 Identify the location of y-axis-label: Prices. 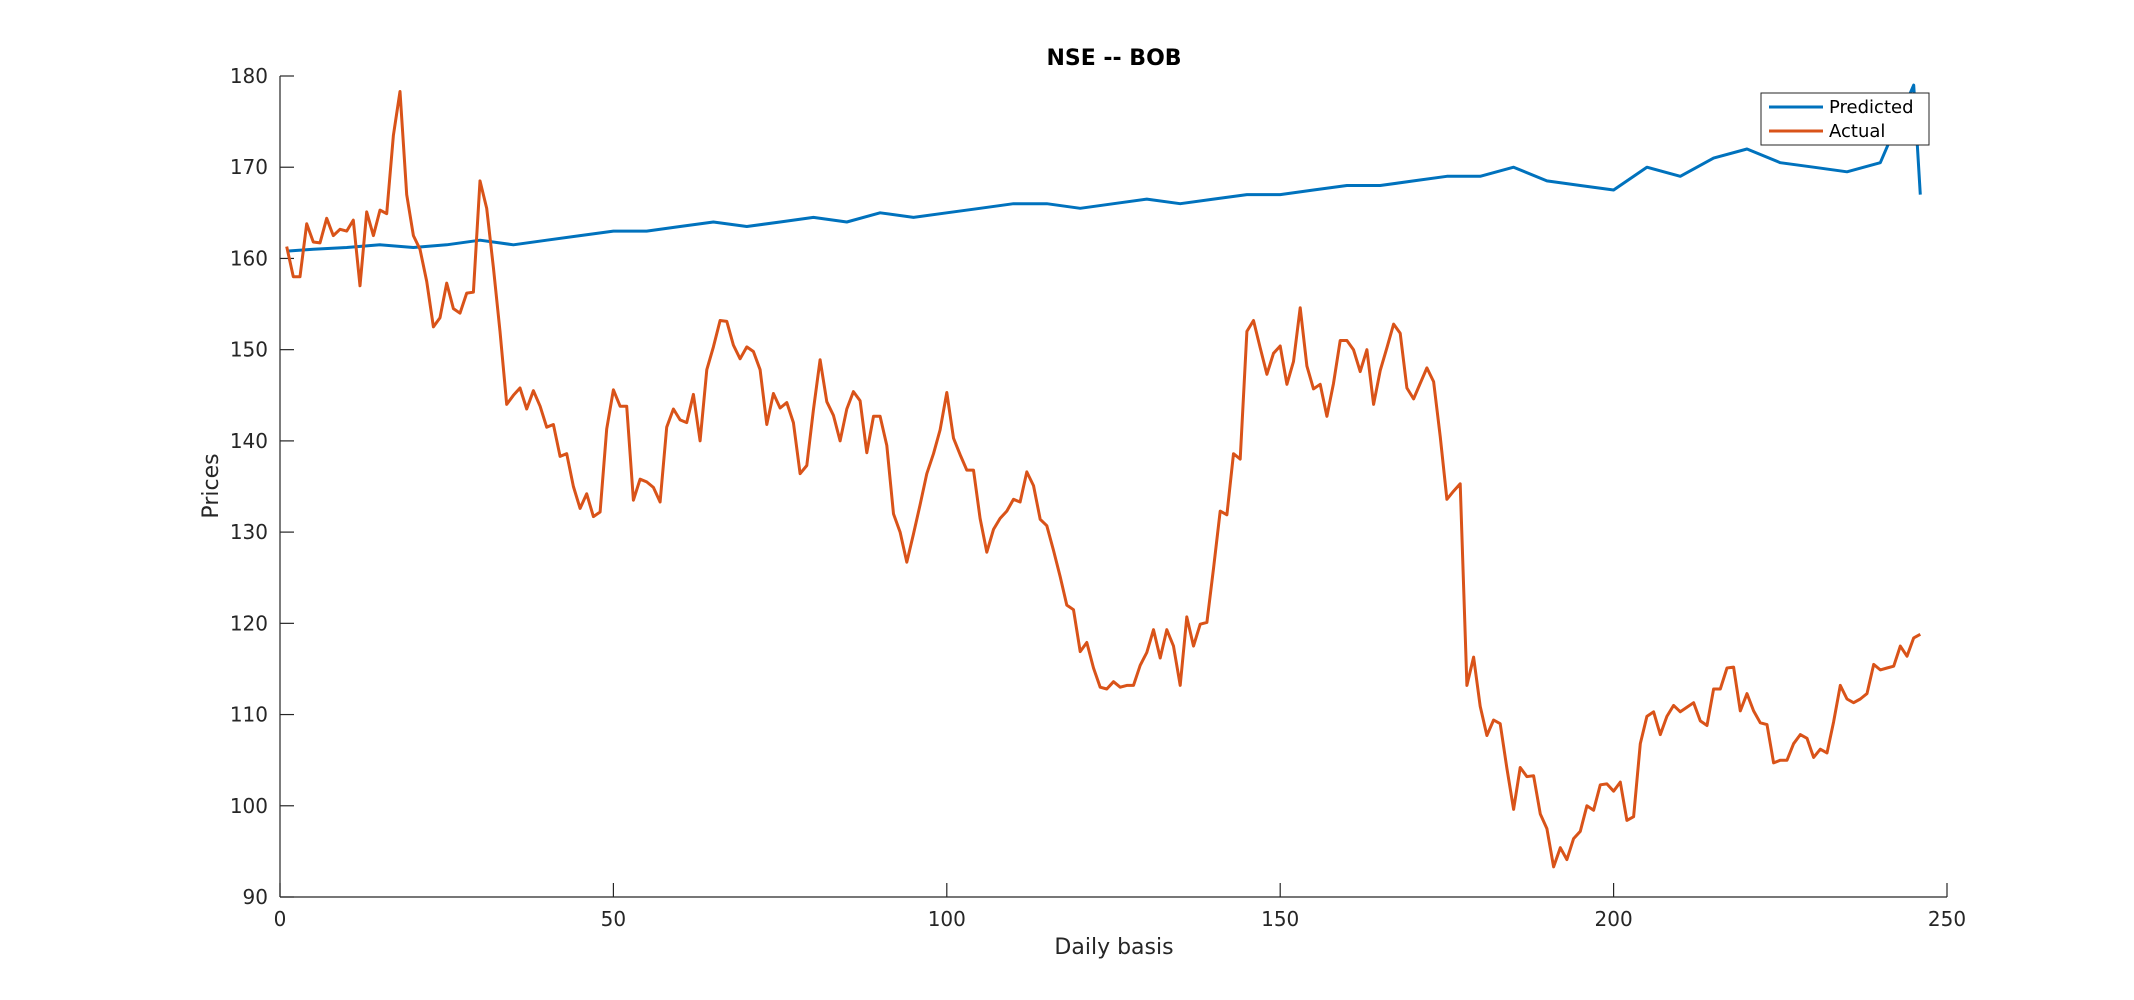
(211, 485).